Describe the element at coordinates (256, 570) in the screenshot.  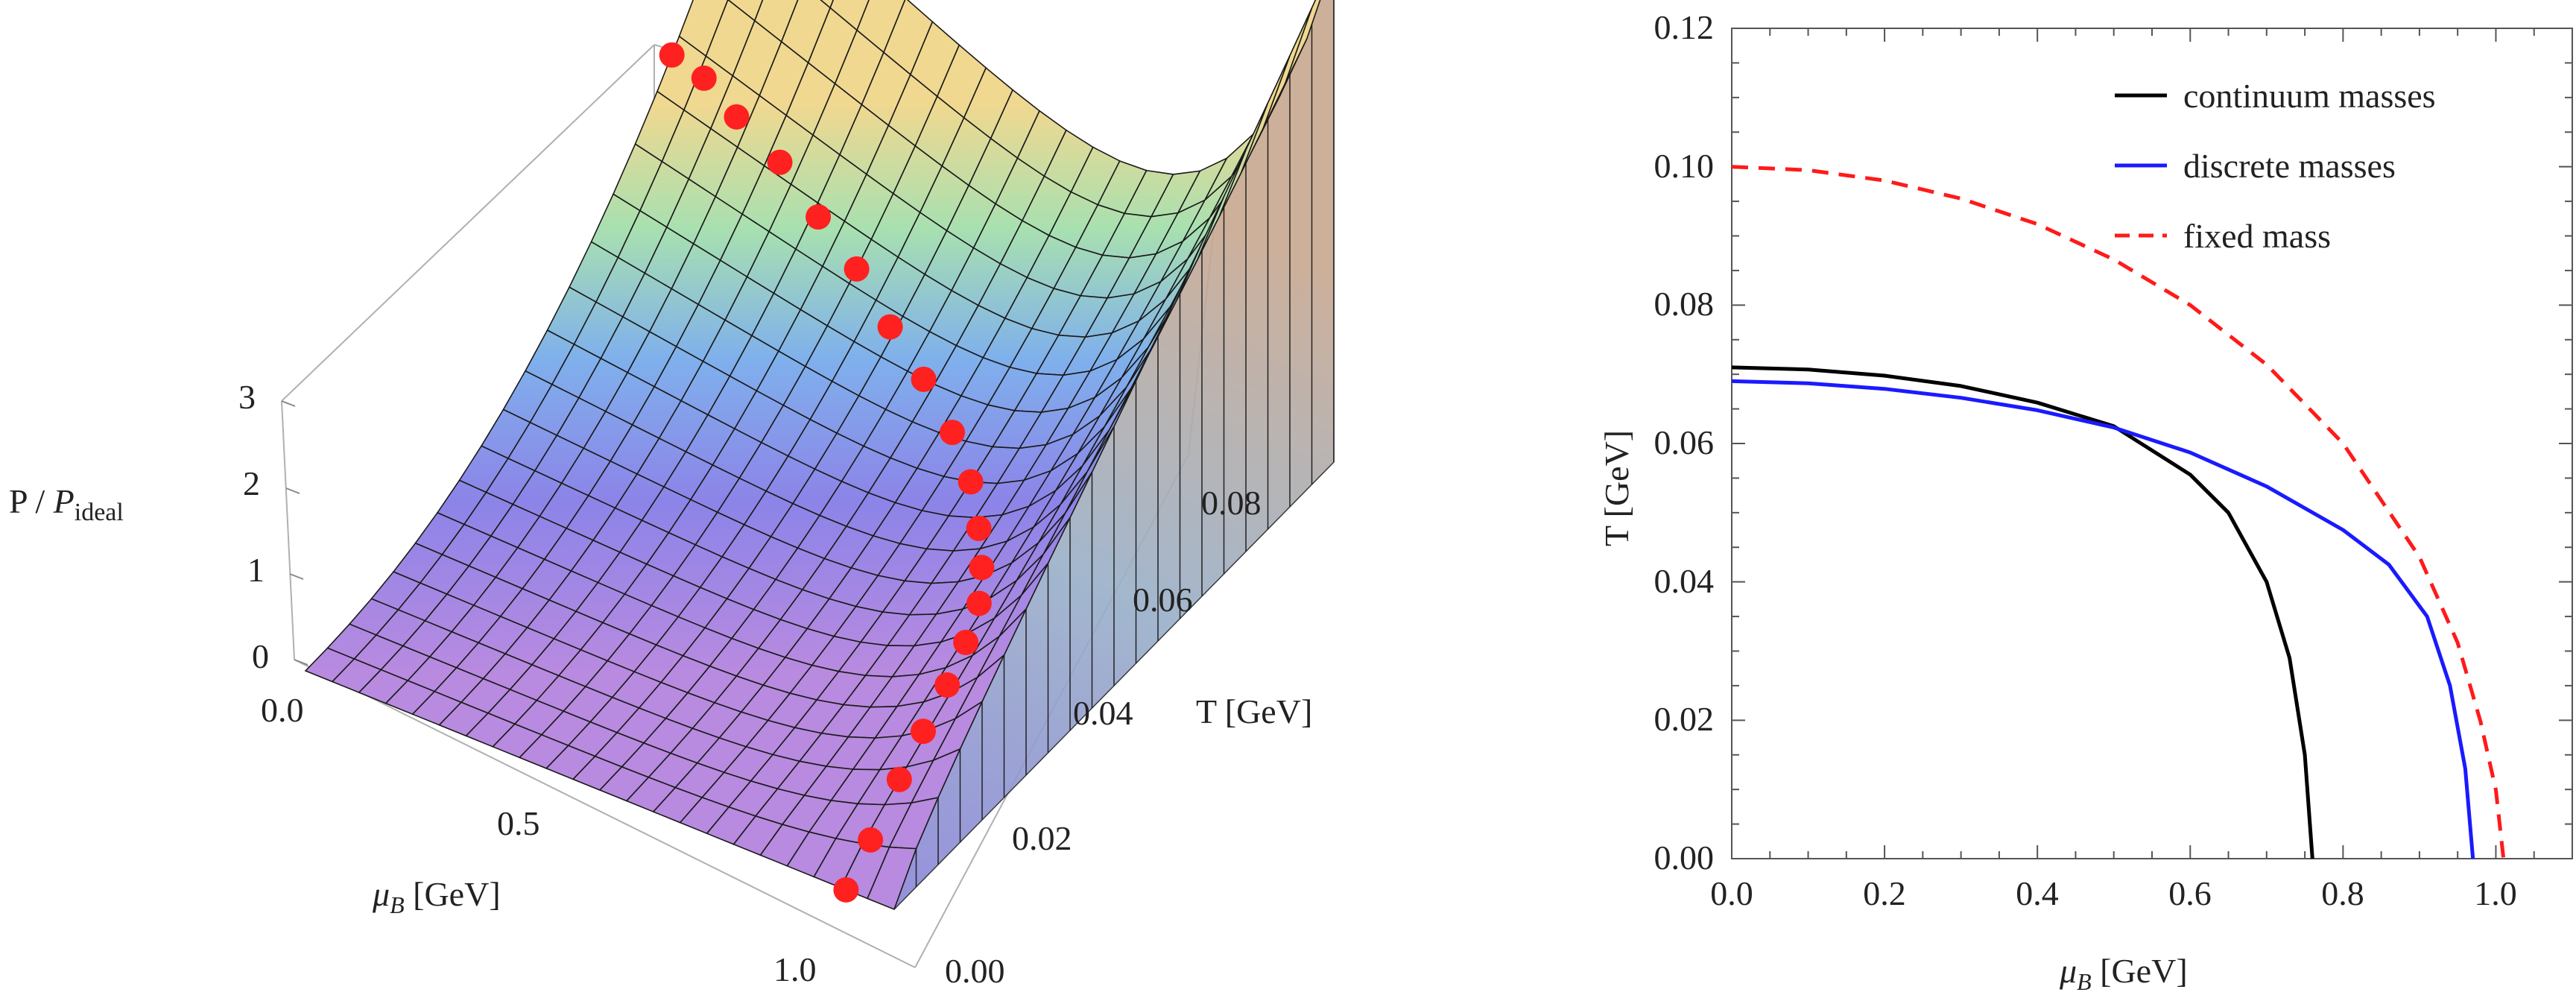
I see `z-tick-label: 1` at that location.